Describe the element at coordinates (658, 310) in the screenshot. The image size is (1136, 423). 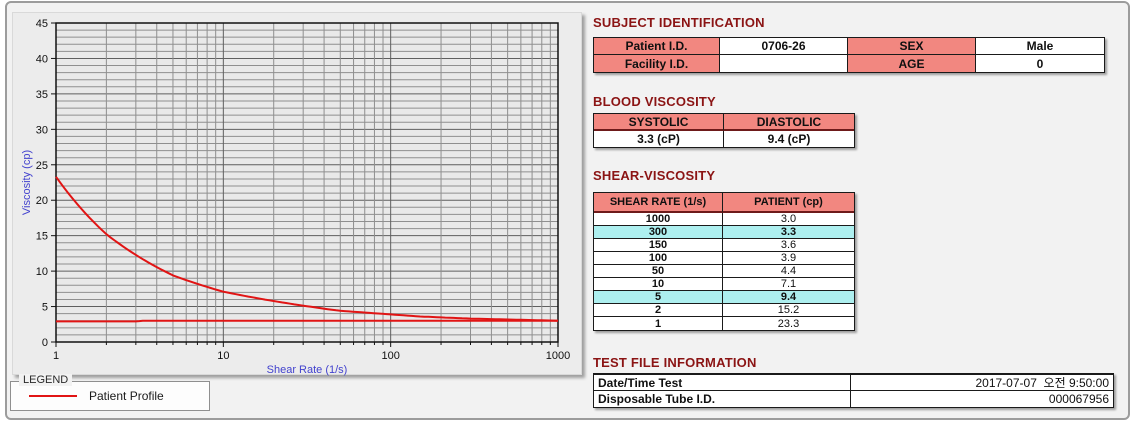
I see `shear-rate-cell: 2` at that location.